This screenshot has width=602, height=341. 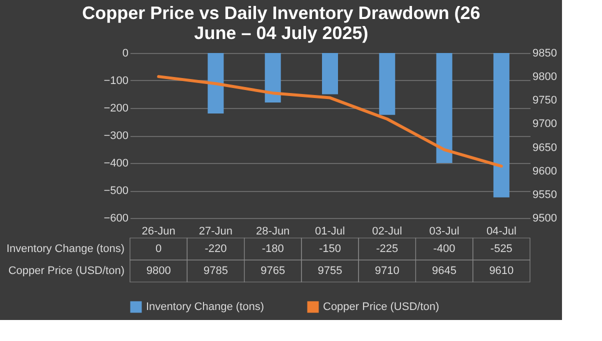 What do you see at coordinates (65, 249) in the screenshot?
I see `text: Inventory Change (tons)` at bounding box center [65, 249].